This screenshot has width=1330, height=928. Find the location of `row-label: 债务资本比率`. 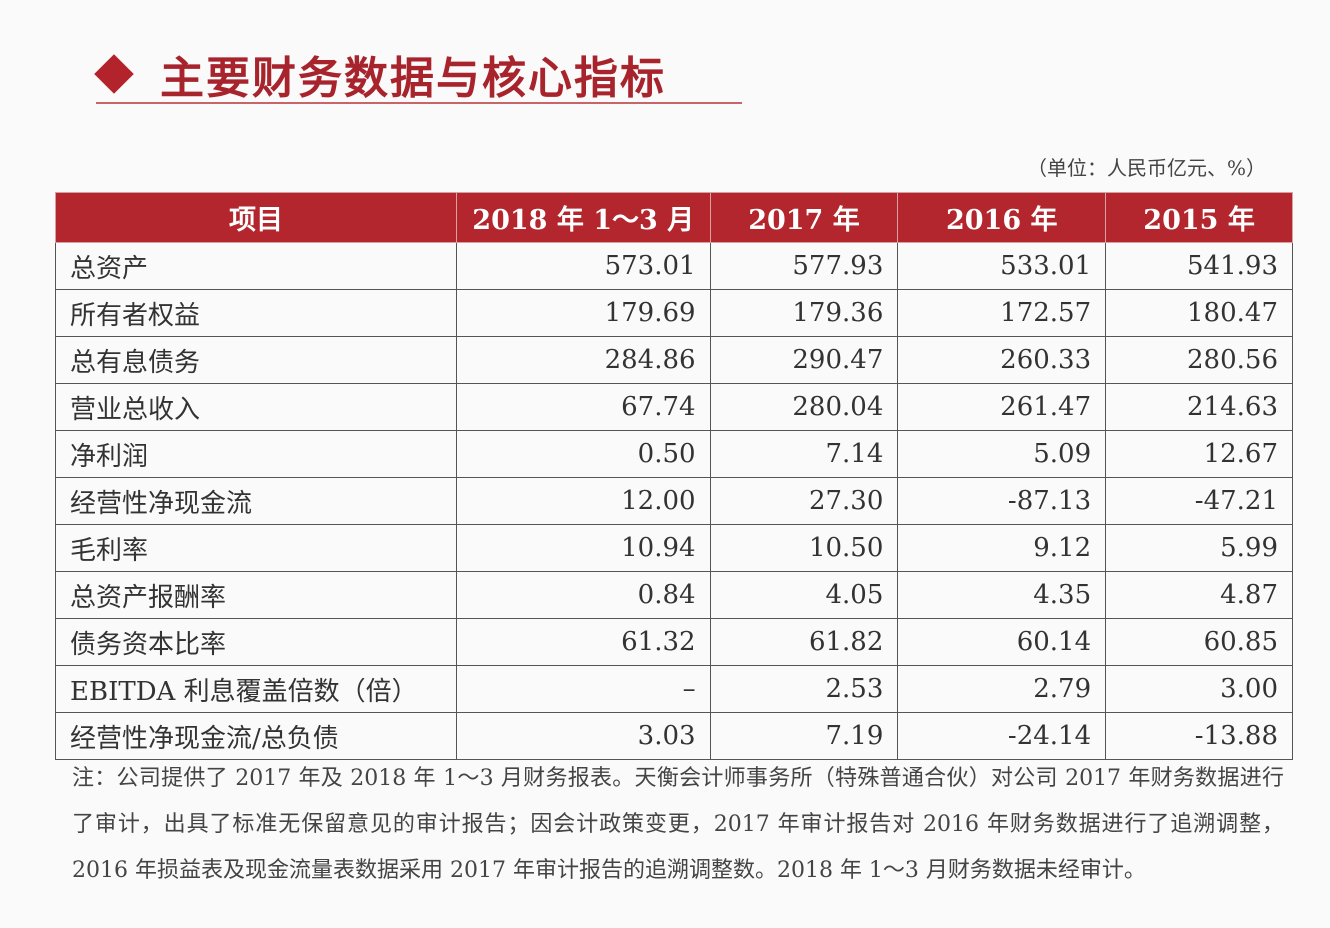

row-label: 债务资本比率 is located at coordinates (256, 642).